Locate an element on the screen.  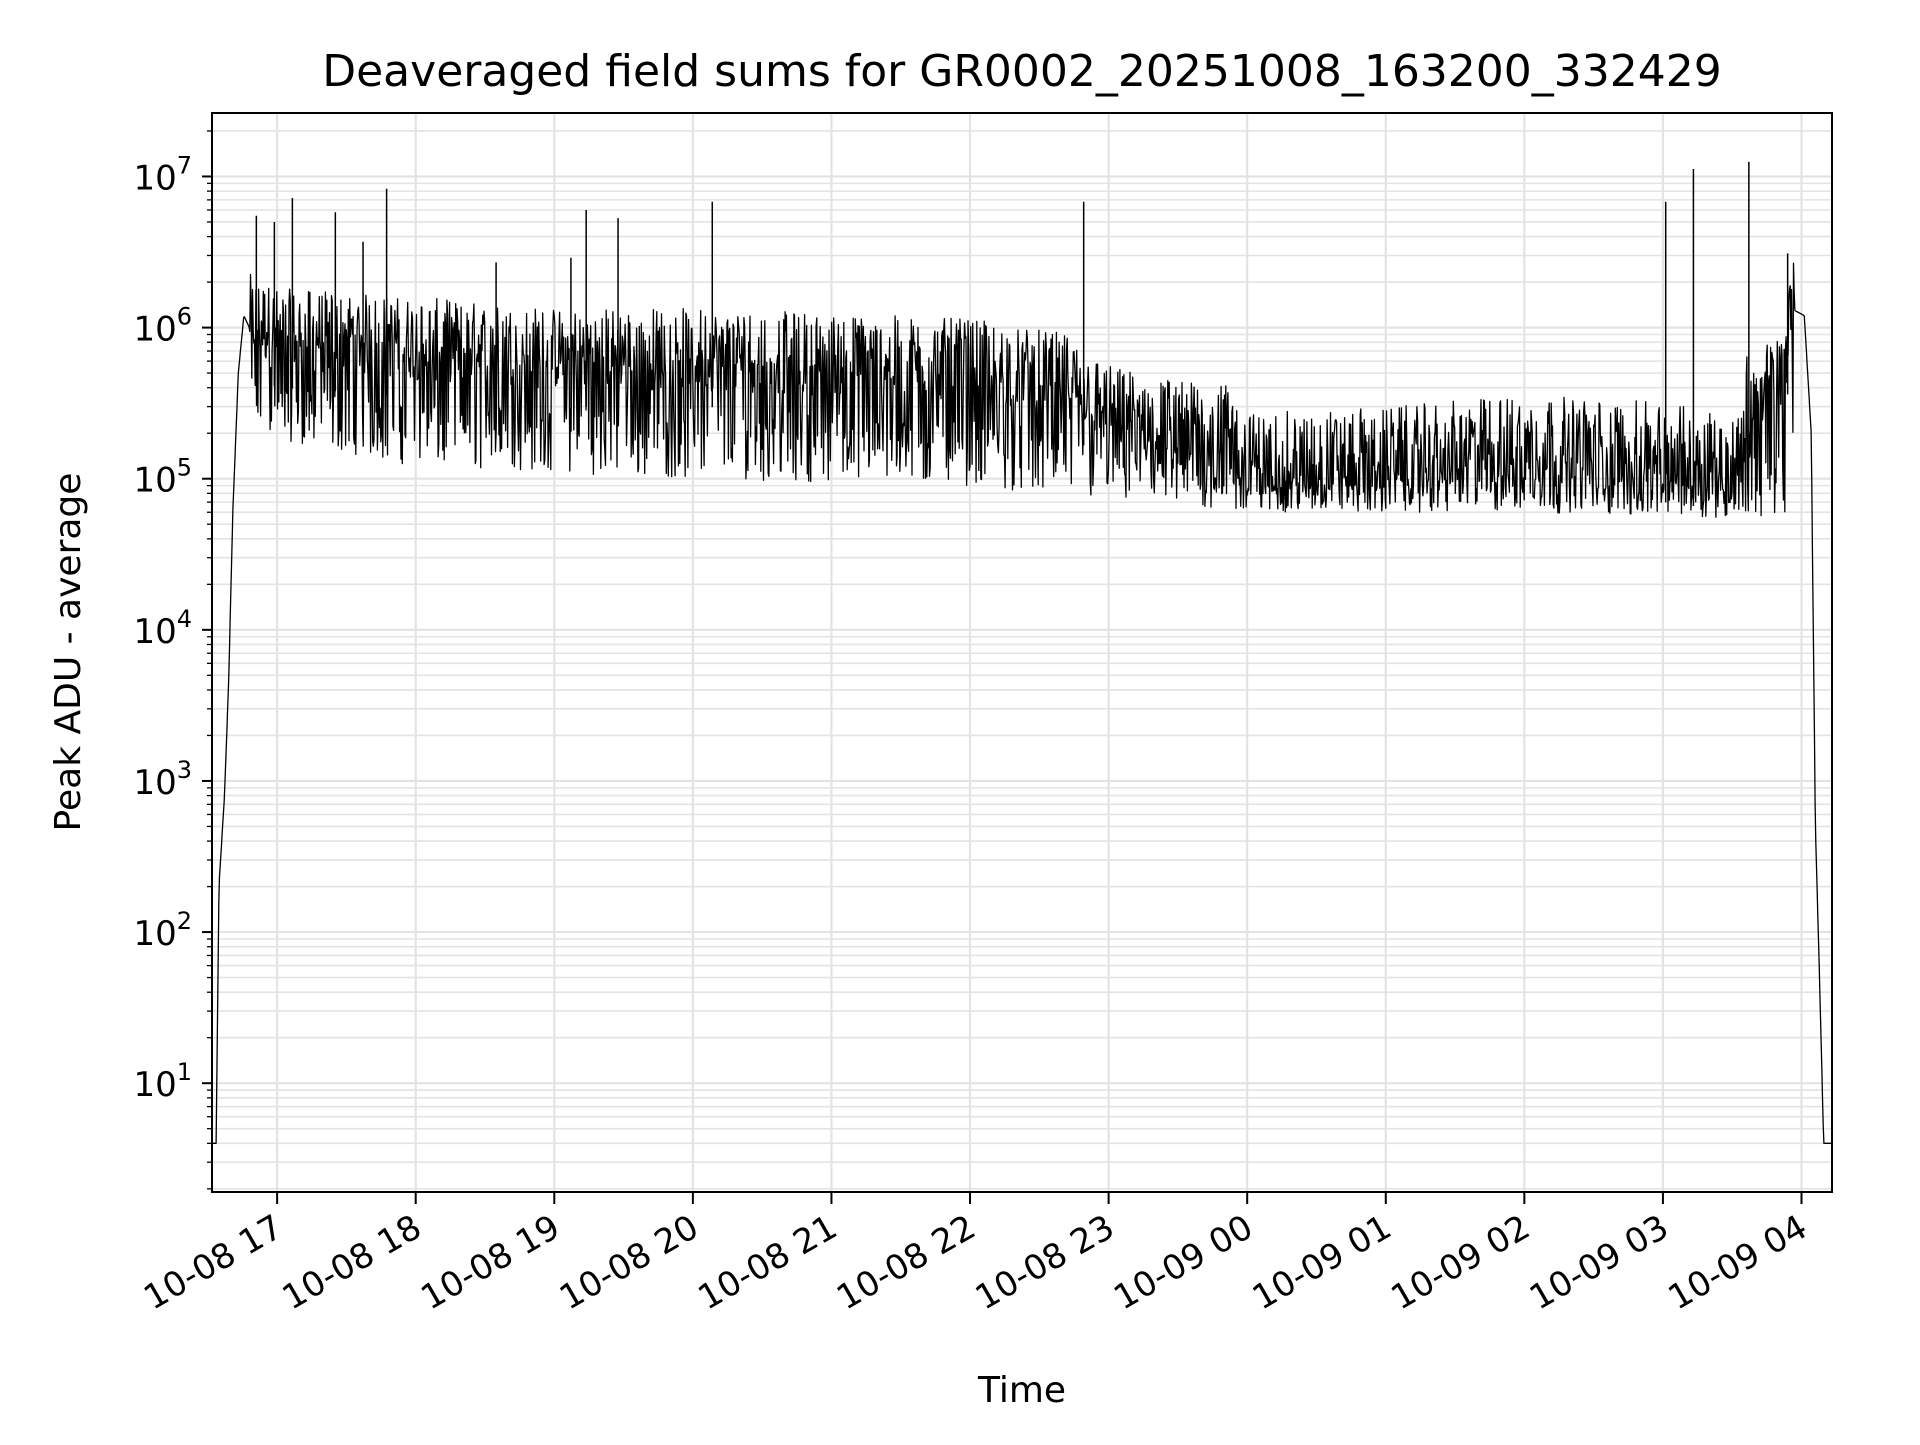
y-tick-exponent: 6 is located at coordinates (184, 317).